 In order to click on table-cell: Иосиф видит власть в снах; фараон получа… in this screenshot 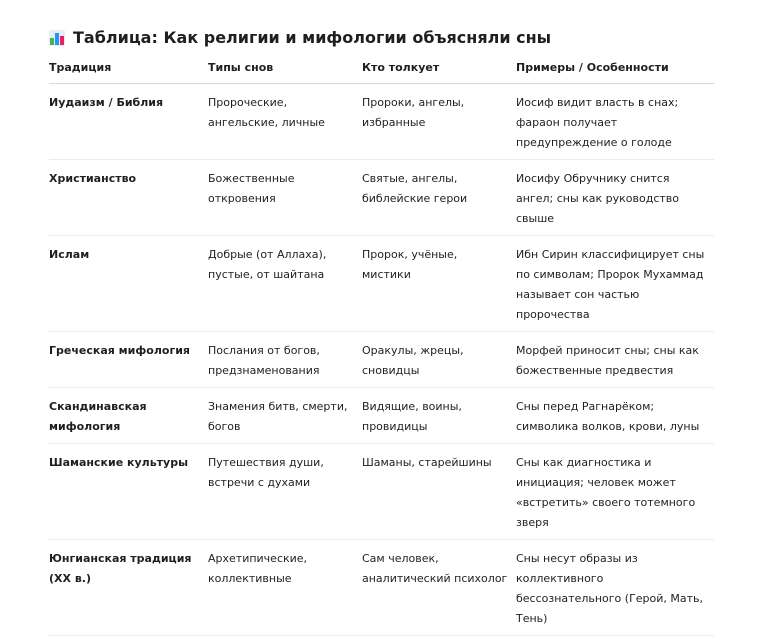, I will do `click(615, 121)`.